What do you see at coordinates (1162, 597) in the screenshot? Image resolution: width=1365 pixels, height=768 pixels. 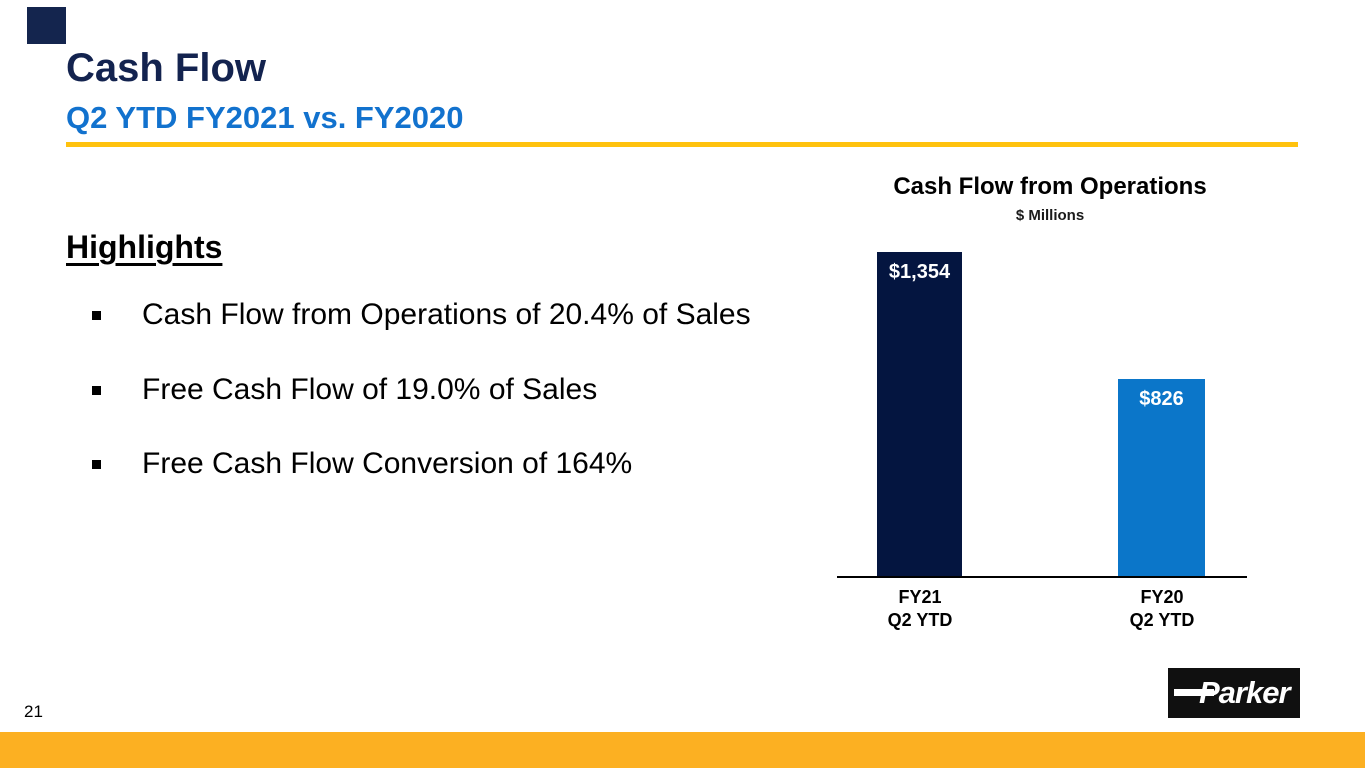 I see `x-axis-label-line1: FY20` at bounding box center [1162, 597].